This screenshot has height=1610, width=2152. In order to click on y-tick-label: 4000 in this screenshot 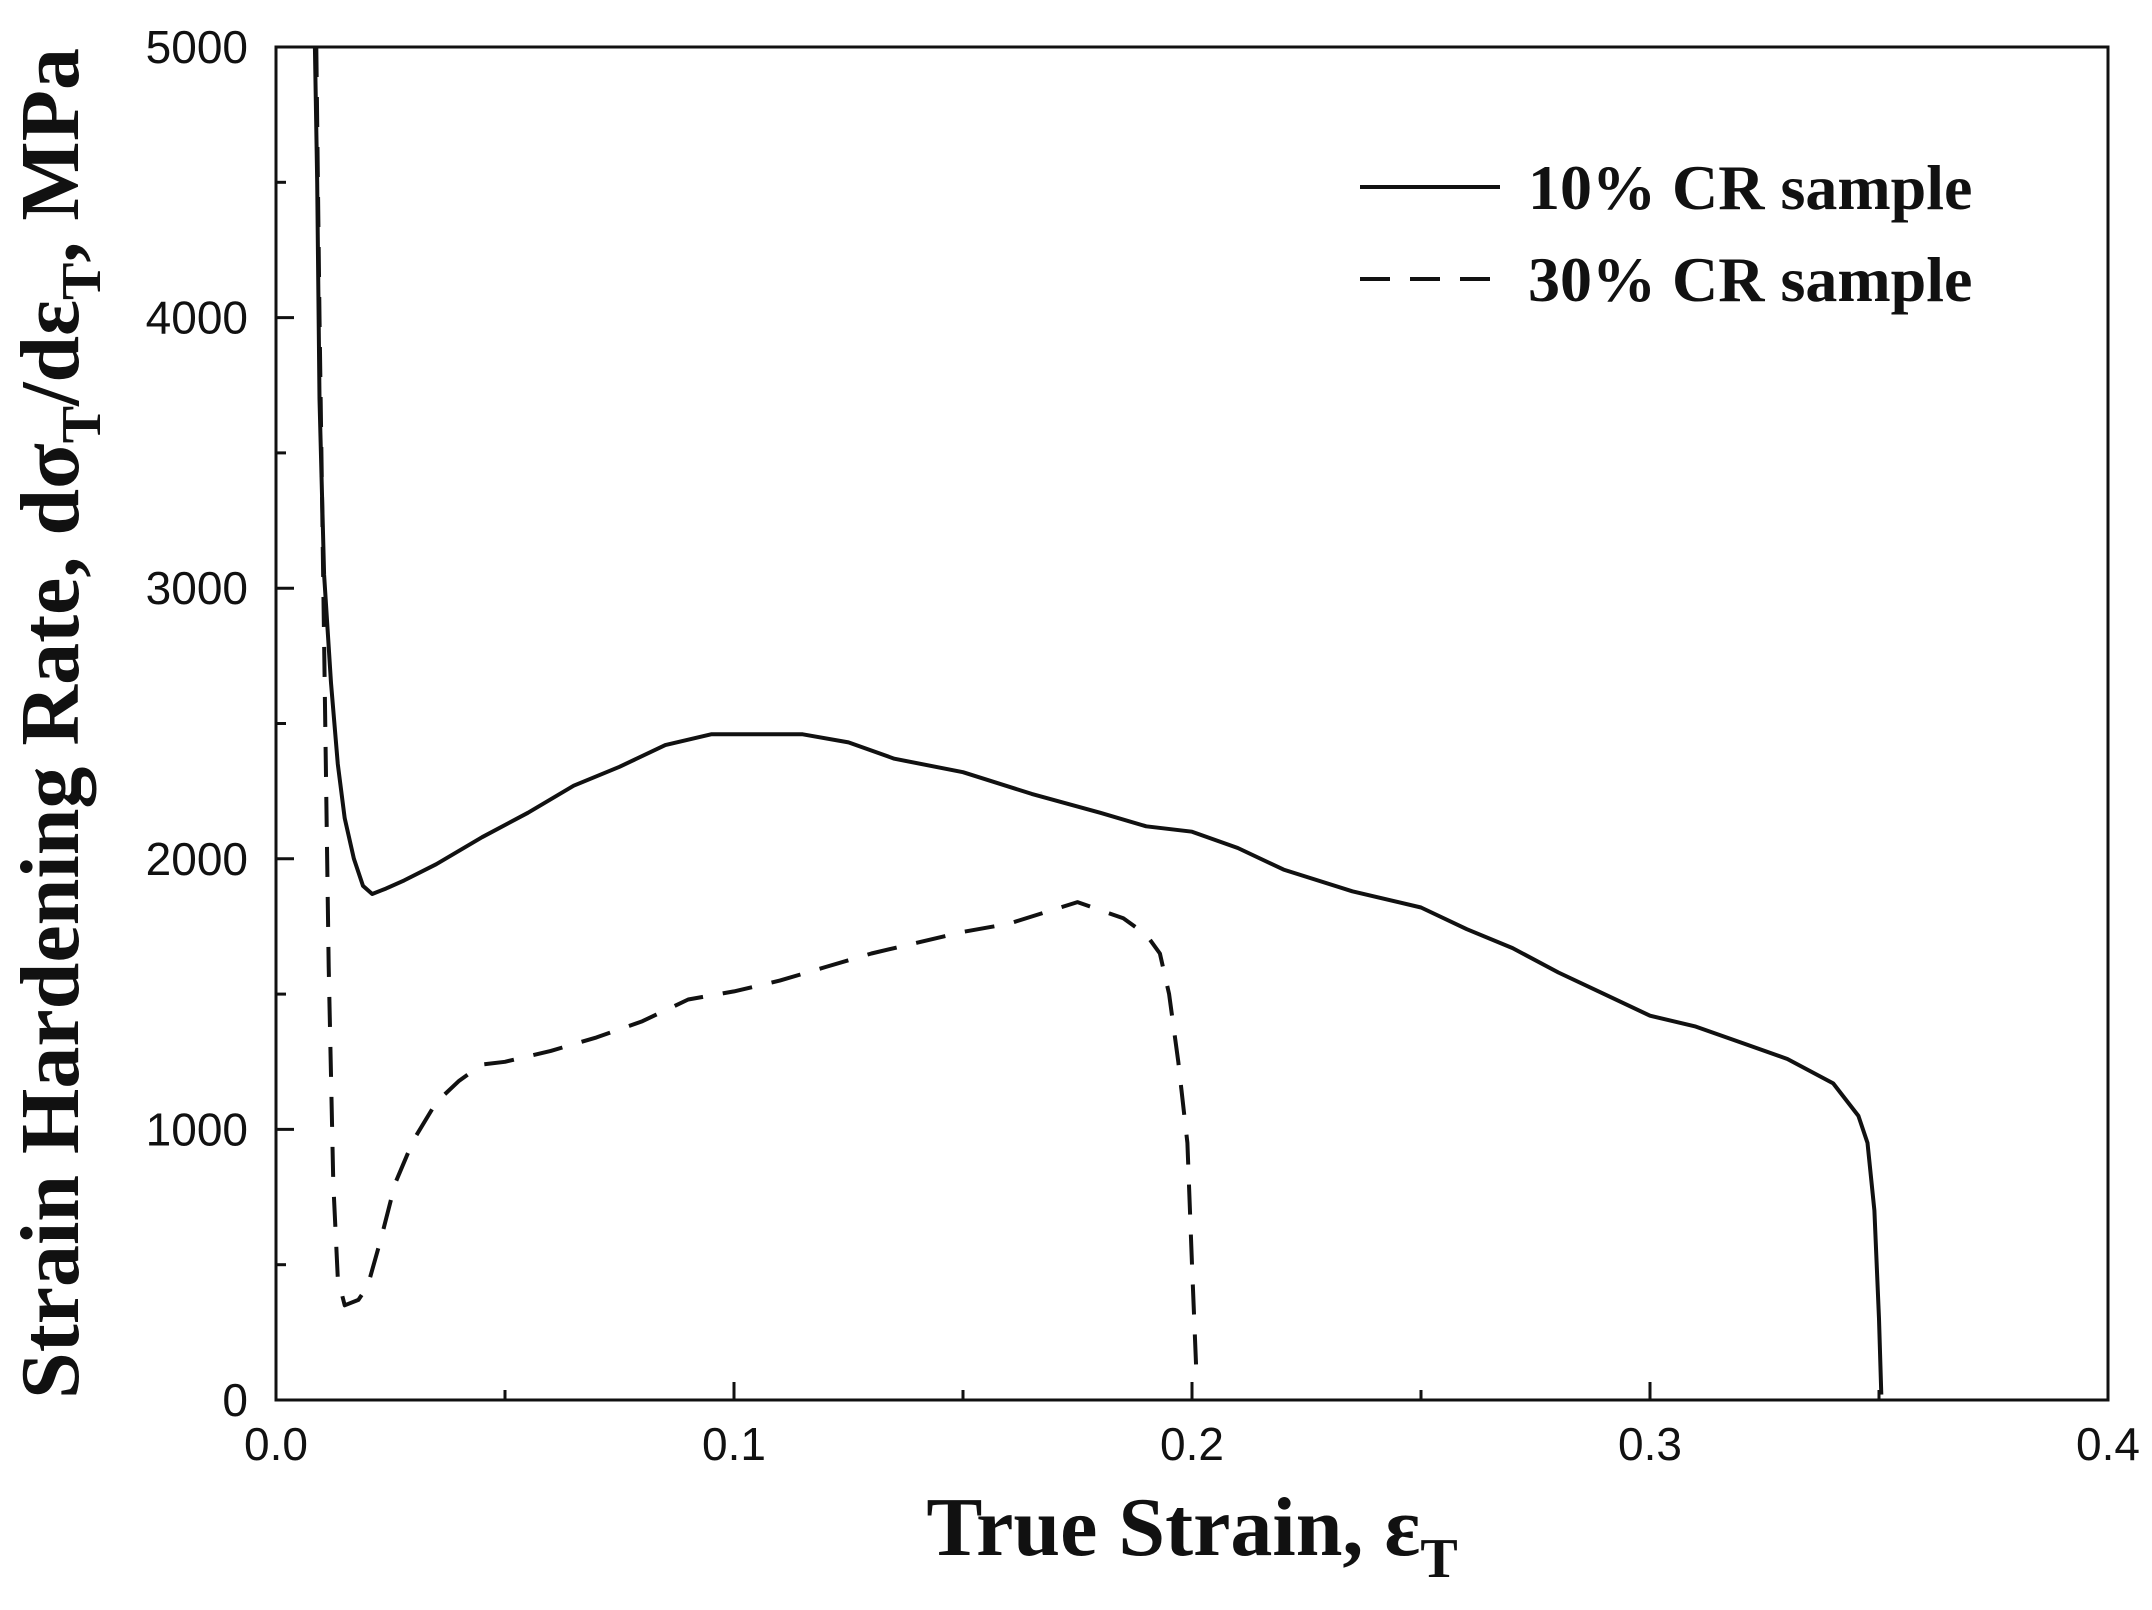, I will do `click(197, 318)`.